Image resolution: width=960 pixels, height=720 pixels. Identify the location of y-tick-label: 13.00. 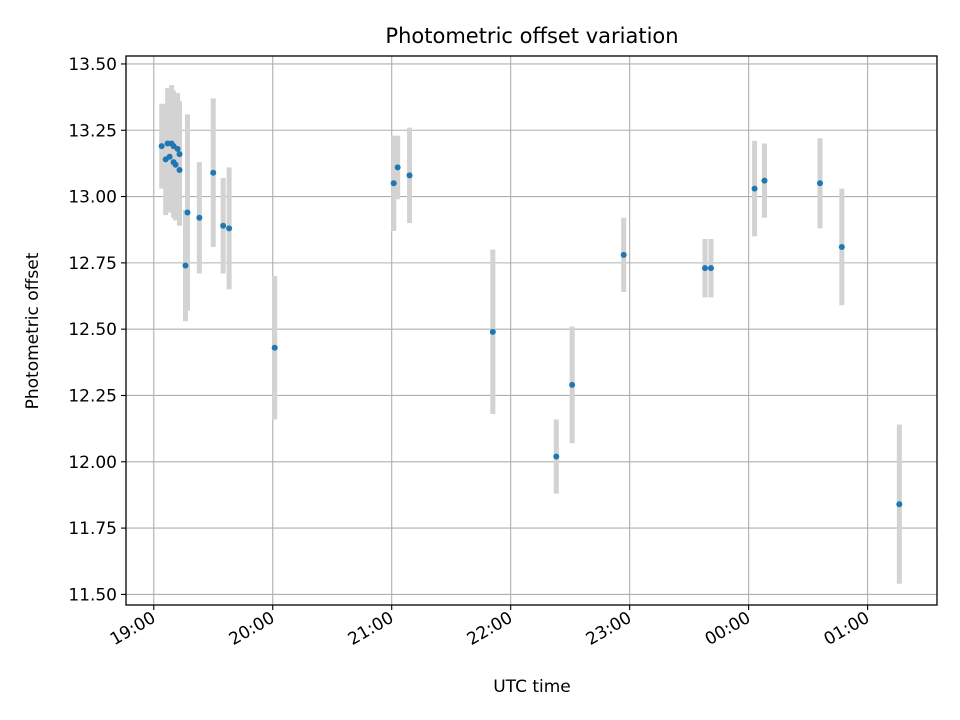
(92, 198).